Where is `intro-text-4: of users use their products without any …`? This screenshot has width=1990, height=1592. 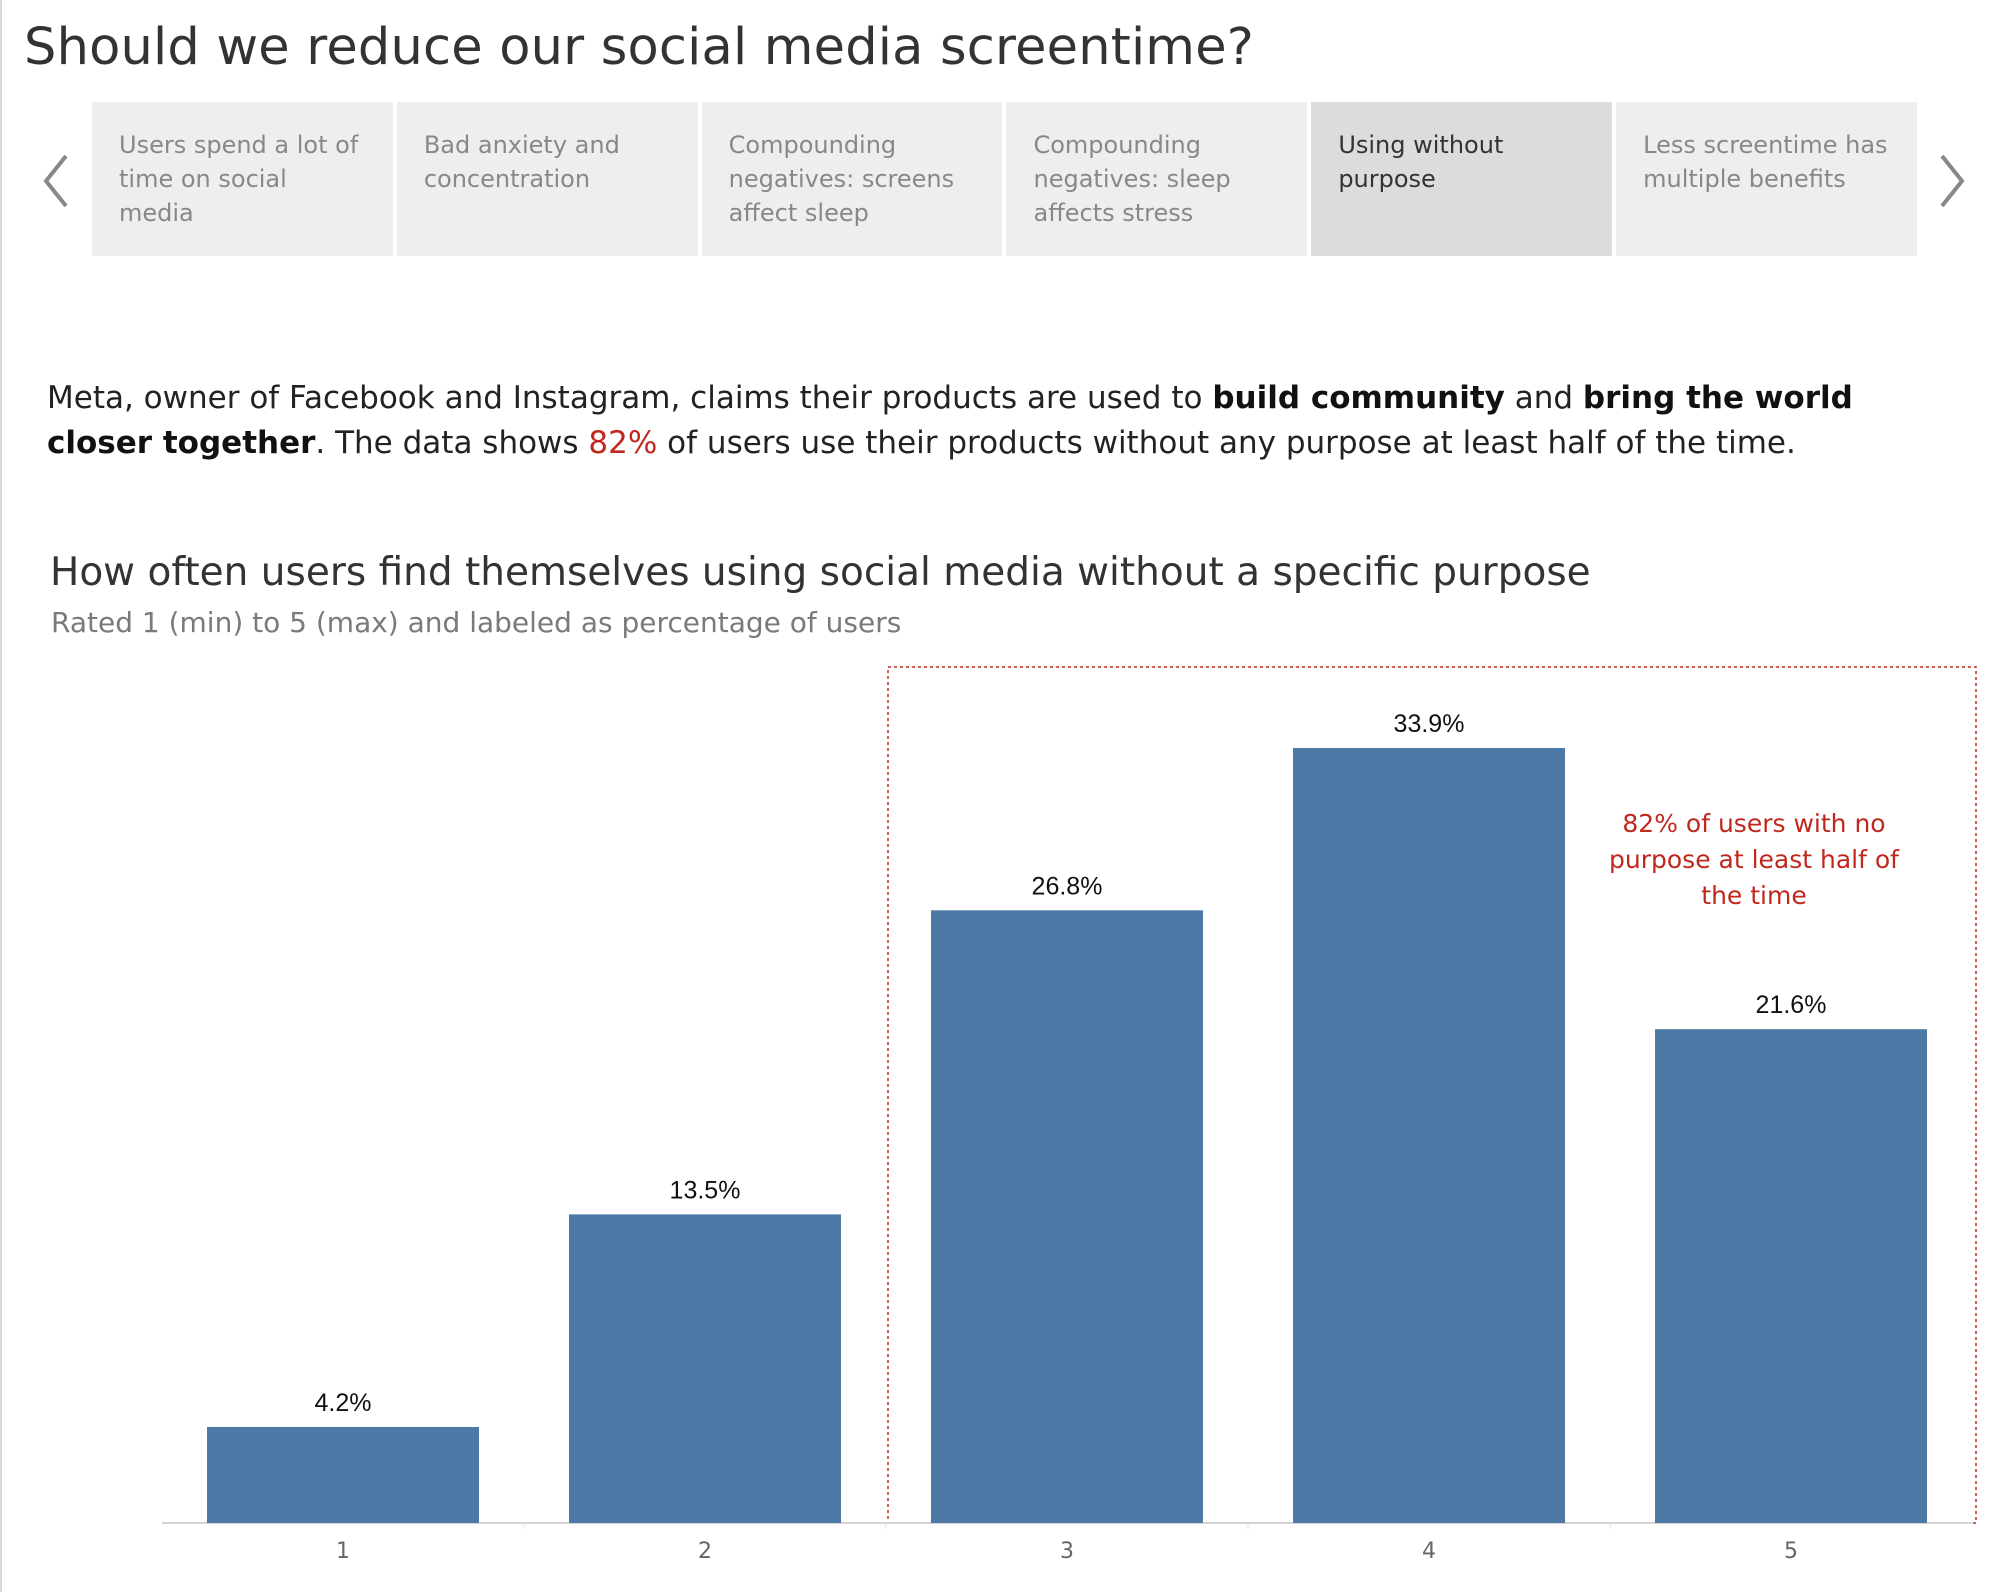
intro-text-4: of users use their products without any … is located at coordinates (1226, 443).